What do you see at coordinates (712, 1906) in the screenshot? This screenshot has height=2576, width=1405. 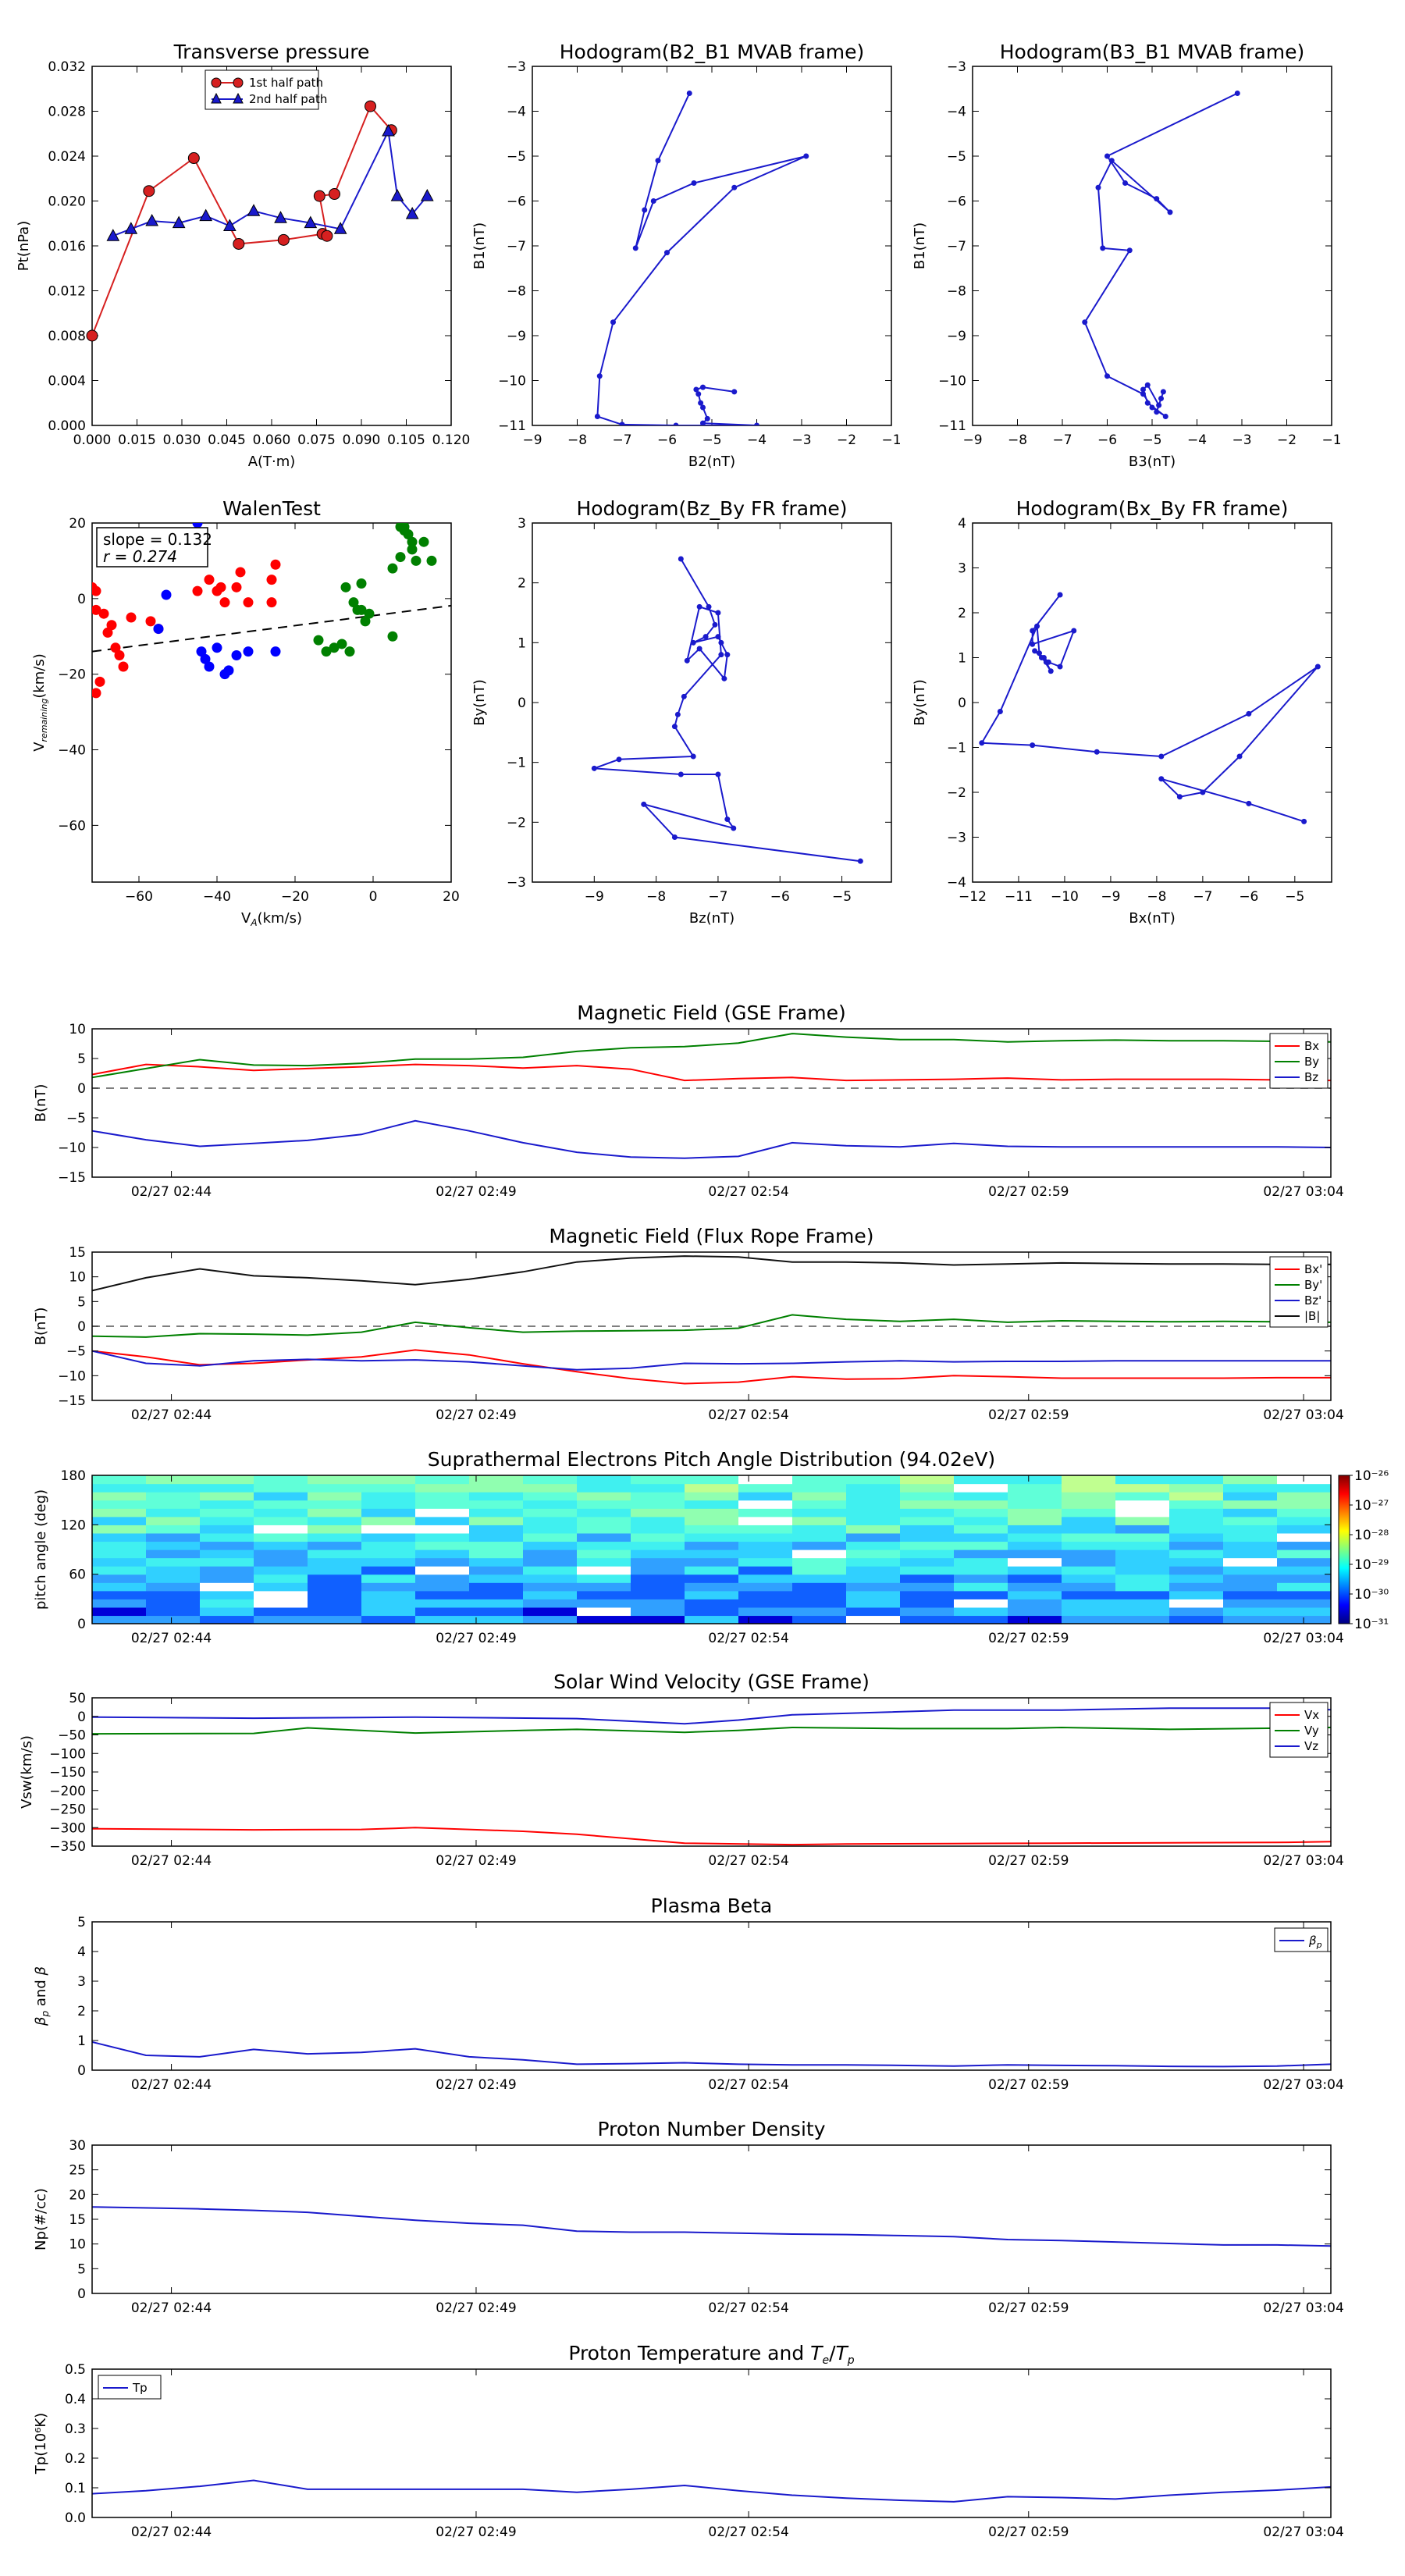 I see `panel-title: Plasma Beta` at bounding box center [712, 1906].